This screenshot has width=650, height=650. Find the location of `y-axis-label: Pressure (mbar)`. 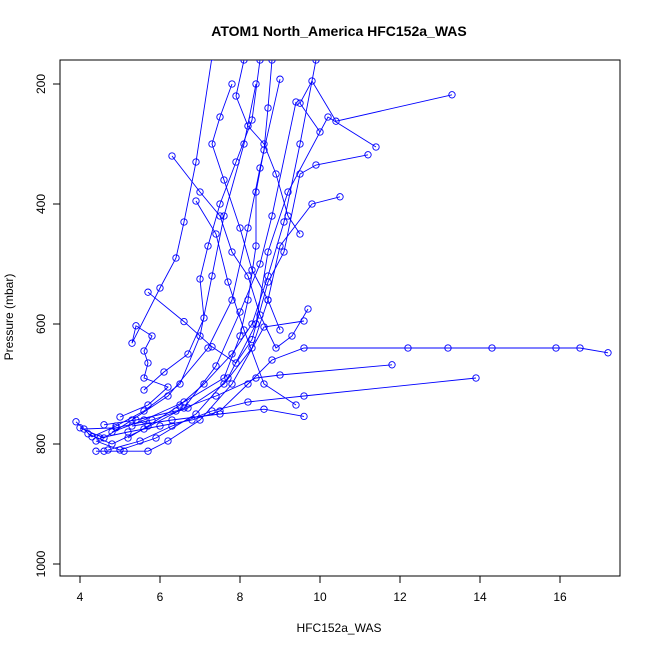

y-axis-label: Pressure (mbar) is located at coordinates (9, 317).